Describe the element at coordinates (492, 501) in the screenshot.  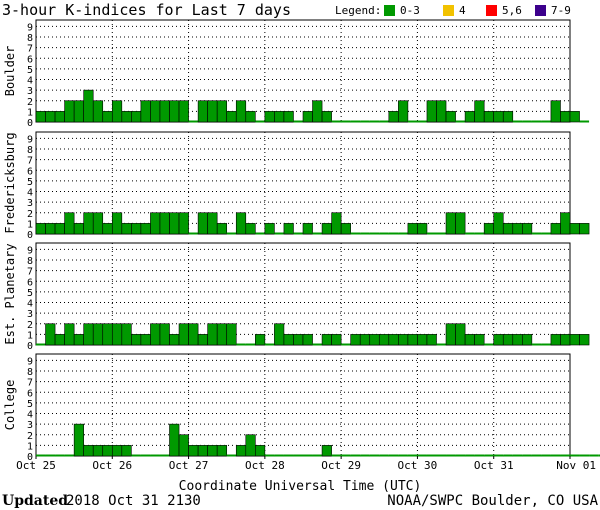
I see `credit-text: NOAA/SWPC Boulder, CO USA` at that location.